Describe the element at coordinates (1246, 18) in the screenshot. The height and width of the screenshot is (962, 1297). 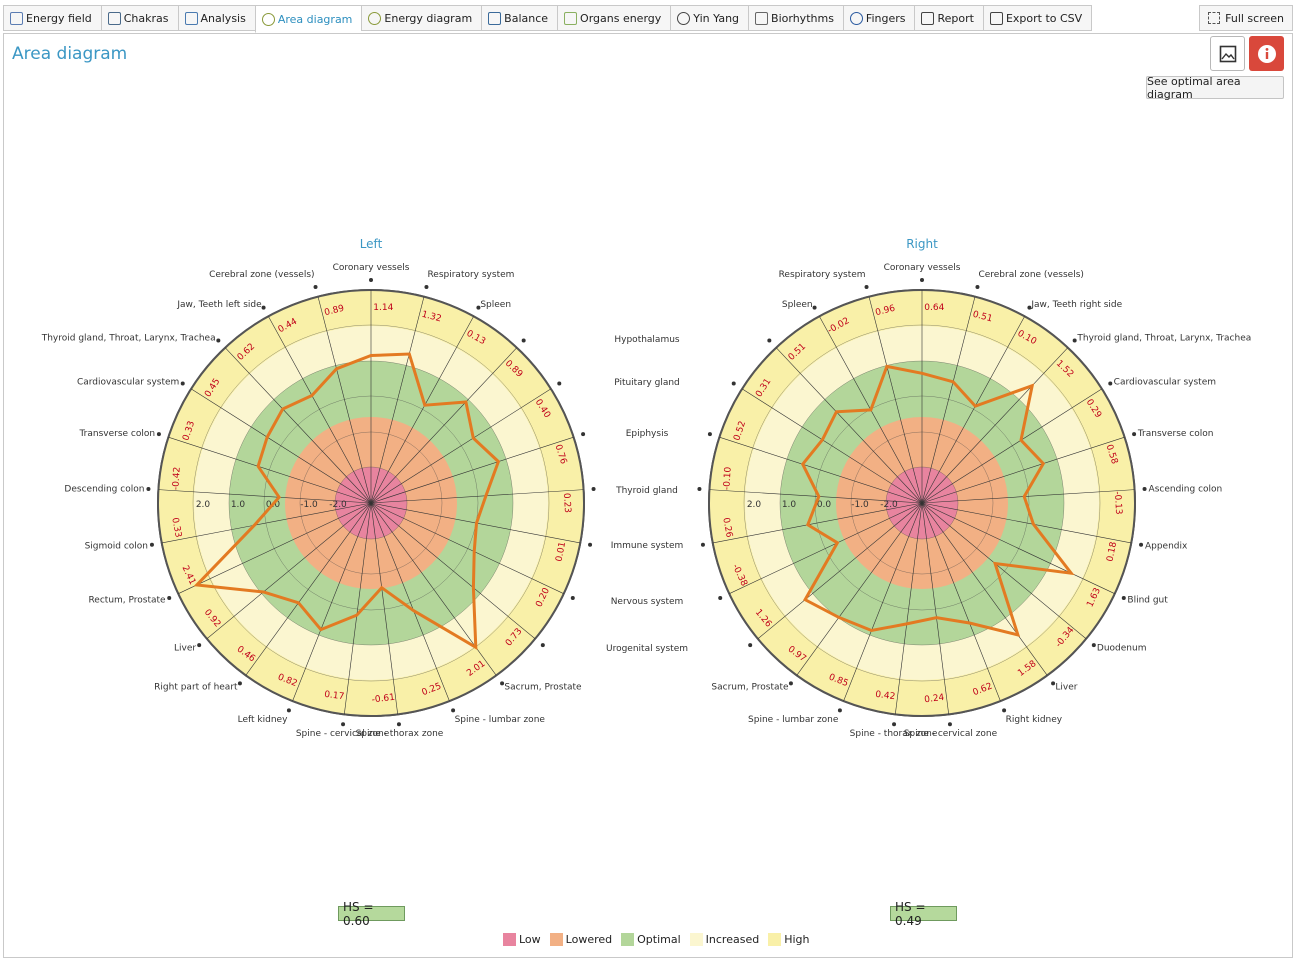
I see `fullscreen-button: Full screen` at that location.